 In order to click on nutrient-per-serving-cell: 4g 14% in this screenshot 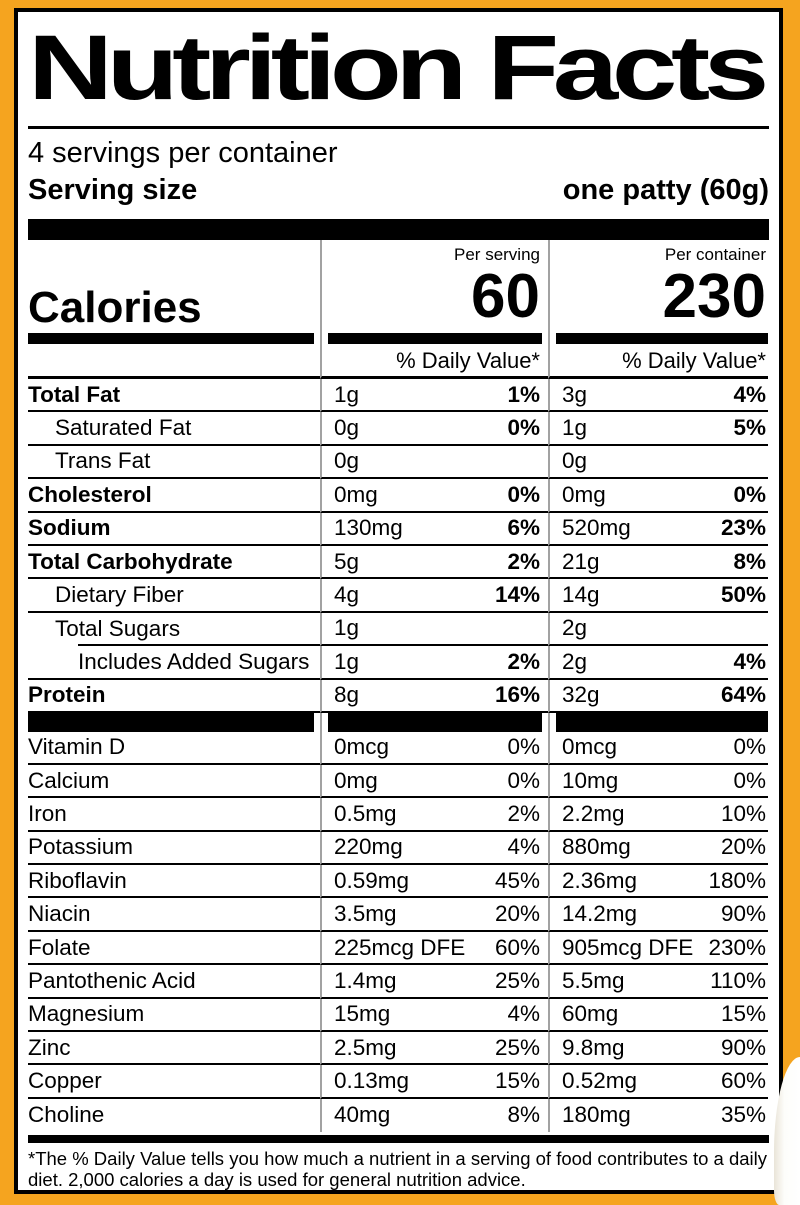, I will do `click(434, 596)`.